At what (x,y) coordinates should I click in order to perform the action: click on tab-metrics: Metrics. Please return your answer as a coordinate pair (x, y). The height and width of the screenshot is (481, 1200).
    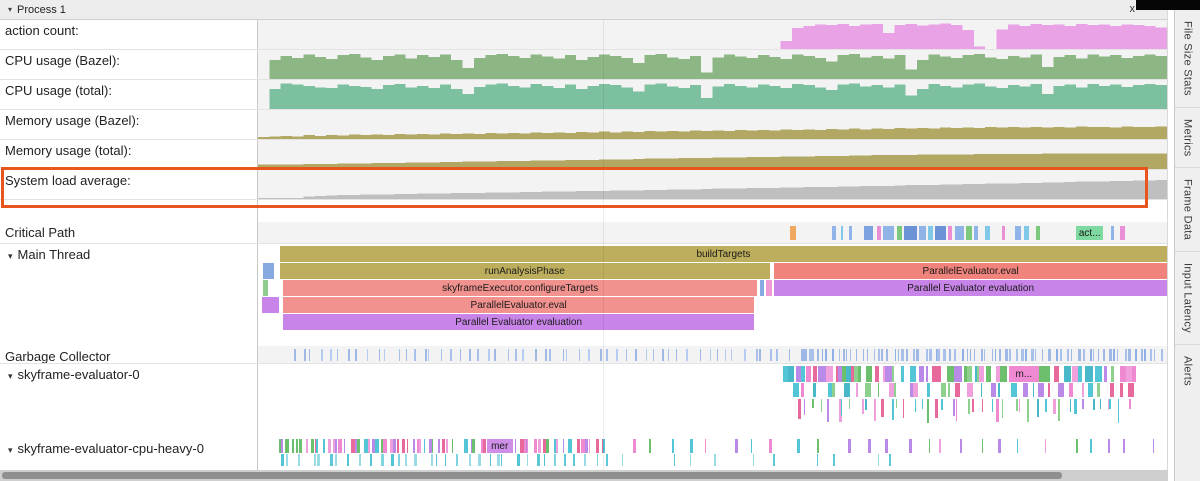
    Looking at the image, I should click on (1187, 138).